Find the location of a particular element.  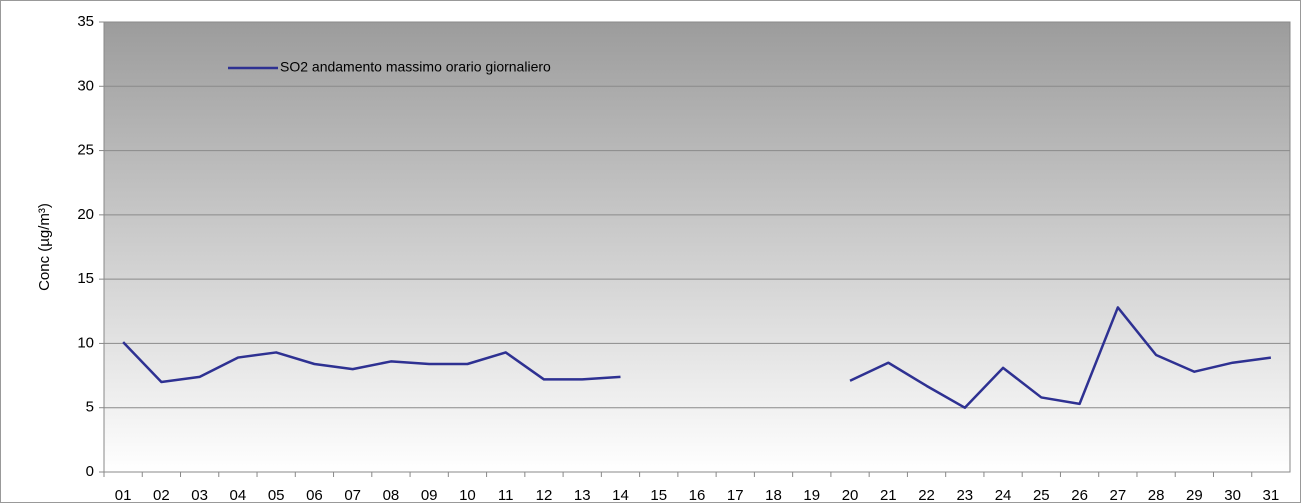

y-axis-label: Conc (µg/m³) is located at coordinates (44, 247).